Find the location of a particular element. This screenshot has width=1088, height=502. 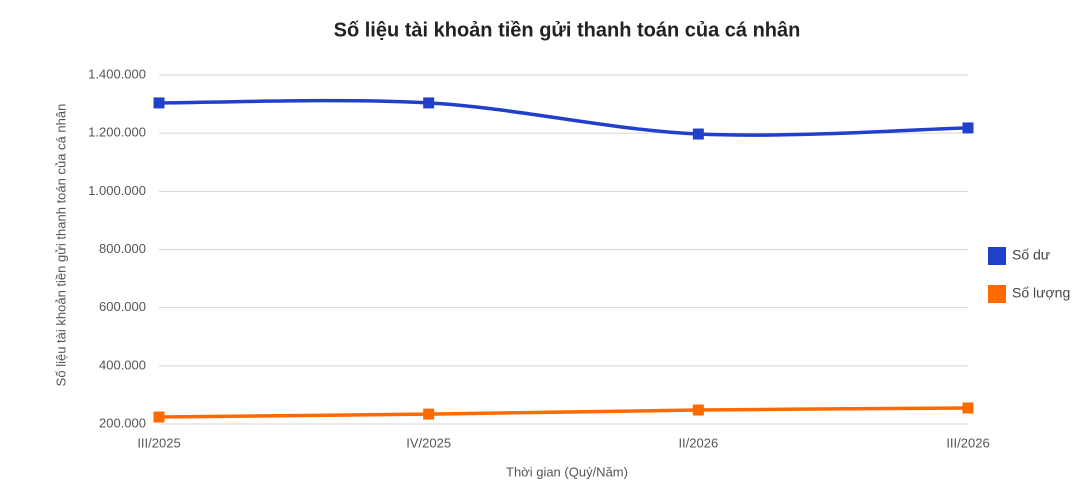

y-tick-label: 200.000 is located at coordinates (122, 422).